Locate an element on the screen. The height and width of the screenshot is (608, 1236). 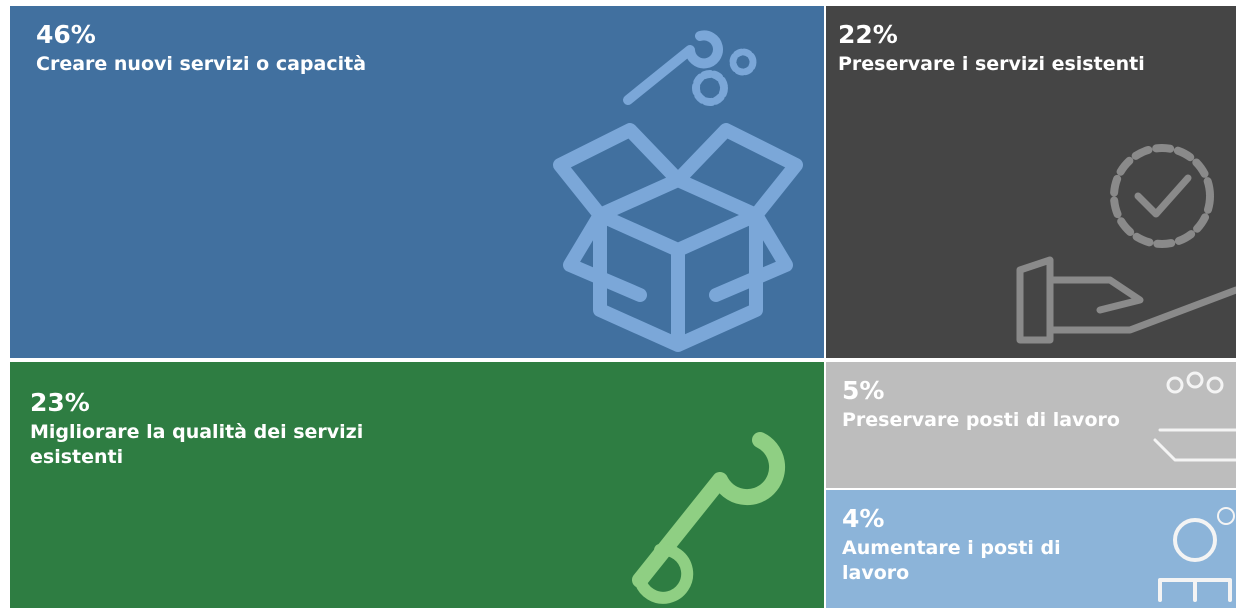
value-label: 22% is located at coordinates (868, 34).